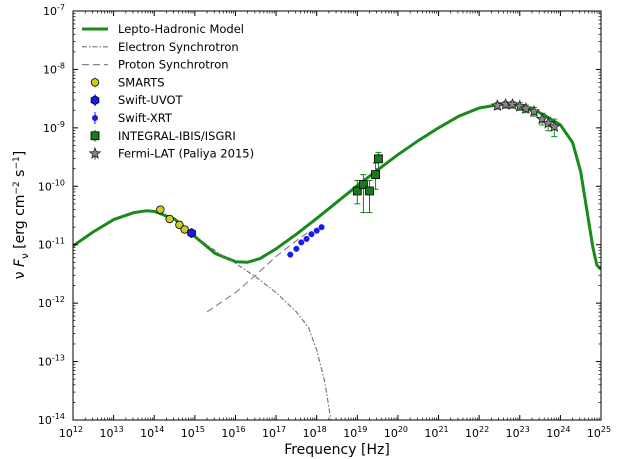 This screenshot has height=459, width=625. What do you see at coordinates (599, 432) in the screenshot?
I see `x-tick-label: 1025` at bounding box center [599, 432].